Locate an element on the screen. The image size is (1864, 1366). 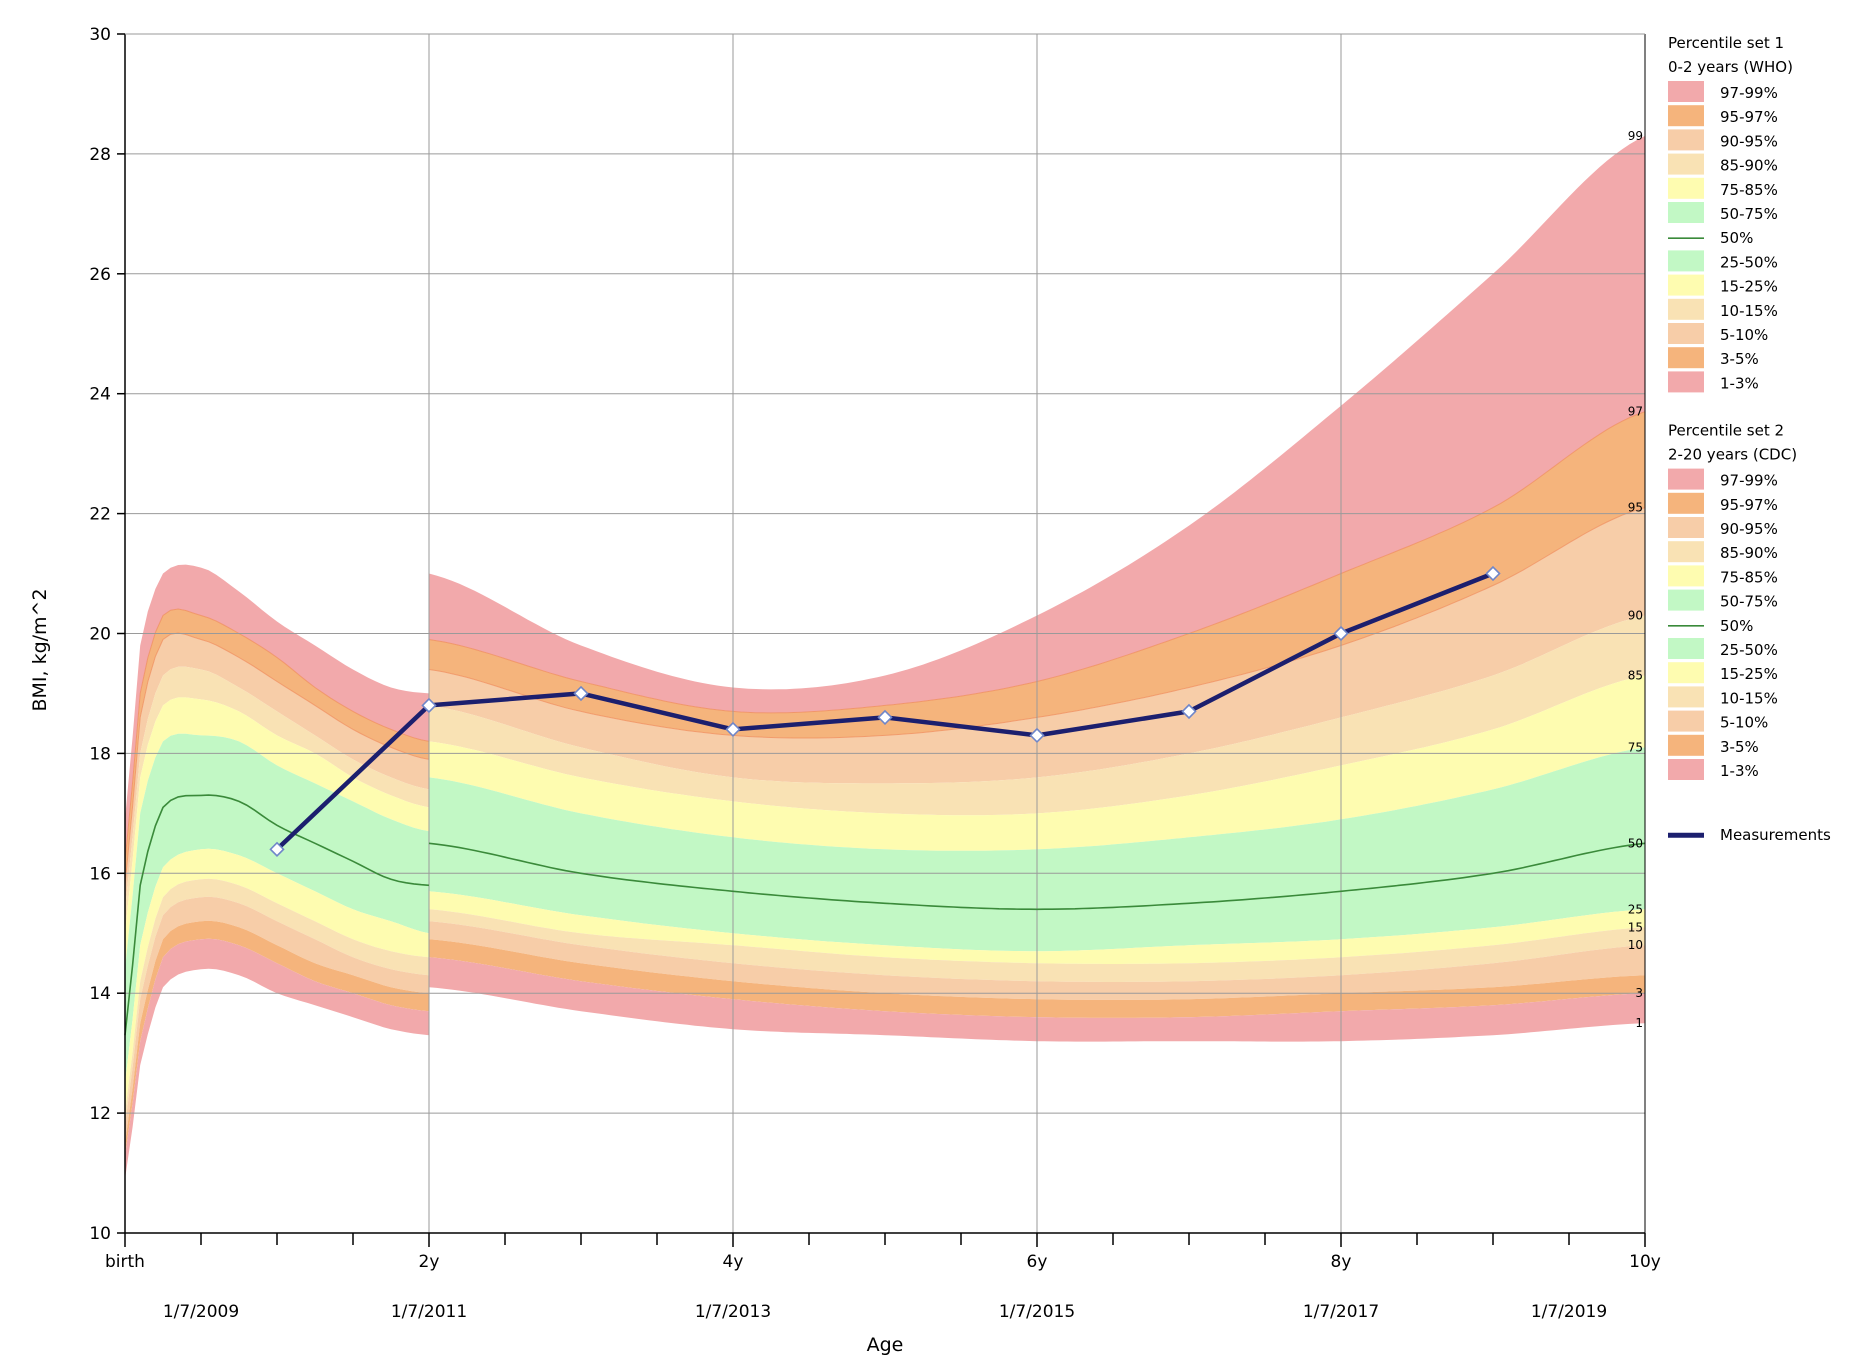
legend-label-measurements: Measurements is located at coordinates (1775, 835).